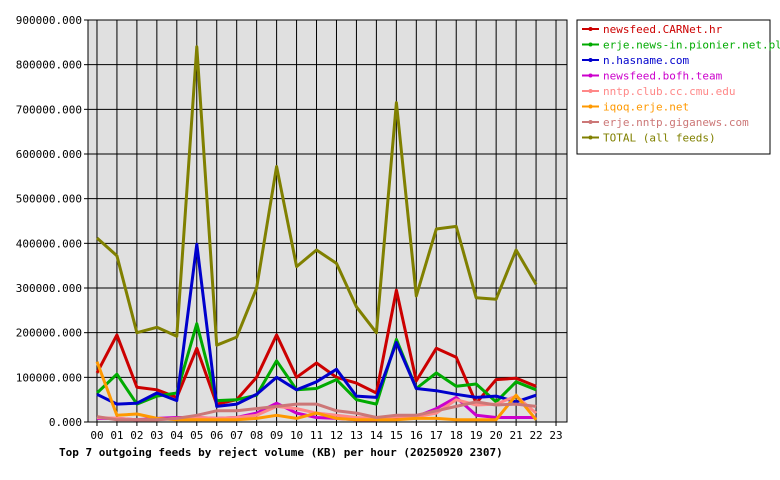 Image resolution: width=780 pixels, height=480 pixels. What do you see at coordinates (49, 288) in the screenshot?
I see `y-tick-label: 300000.000` at bounding box center [49, 288].